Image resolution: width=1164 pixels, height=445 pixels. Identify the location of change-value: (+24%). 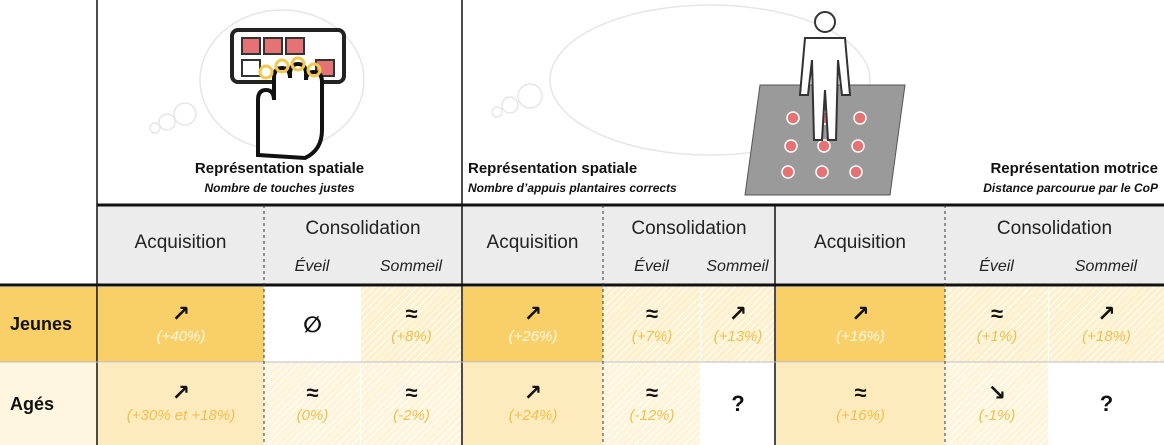
(533, 415).